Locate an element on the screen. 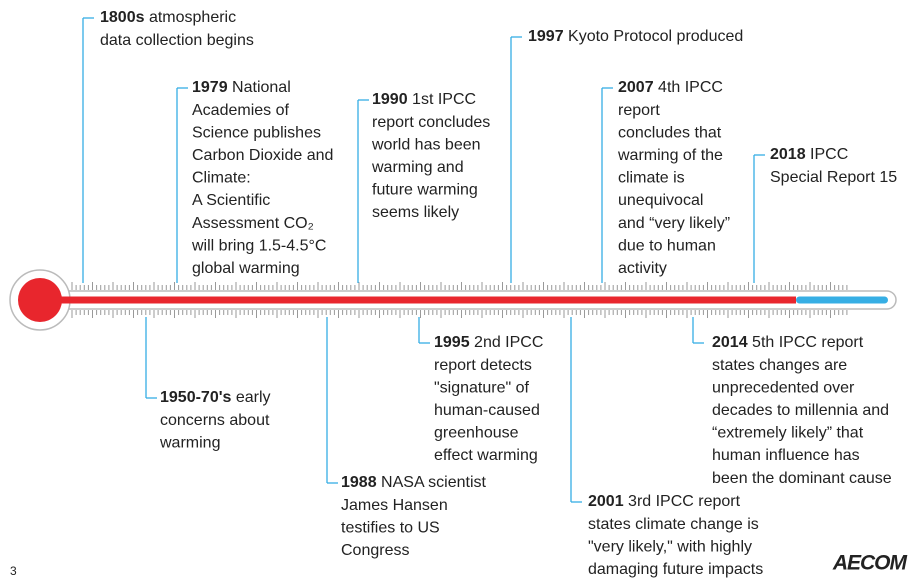 The image size is (912, 579). event-text: Carbon Dioxide and is located at coordinates (262, 155).